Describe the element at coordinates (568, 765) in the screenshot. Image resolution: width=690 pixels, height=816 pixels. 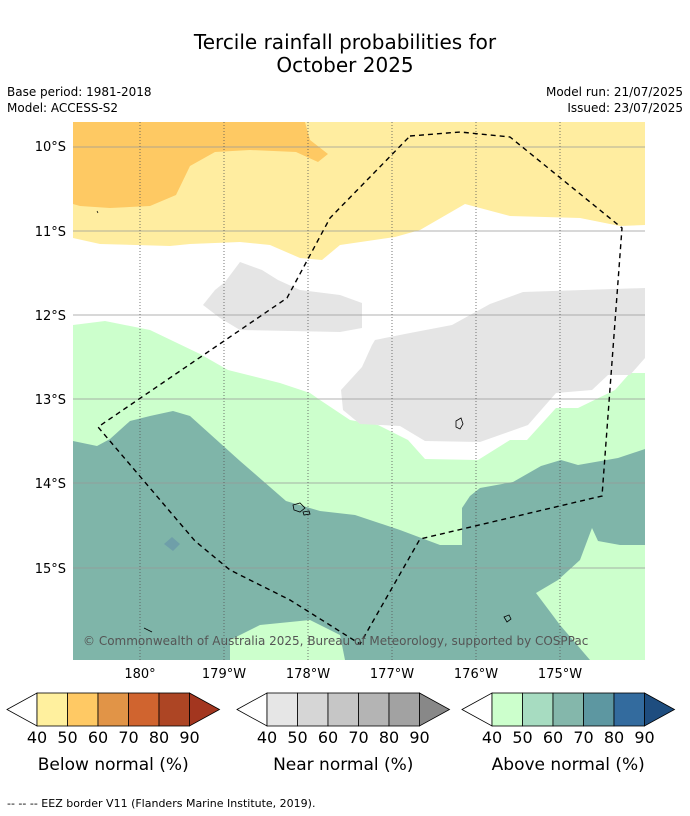
I see `legend-title: Above normal (%)` at that location.